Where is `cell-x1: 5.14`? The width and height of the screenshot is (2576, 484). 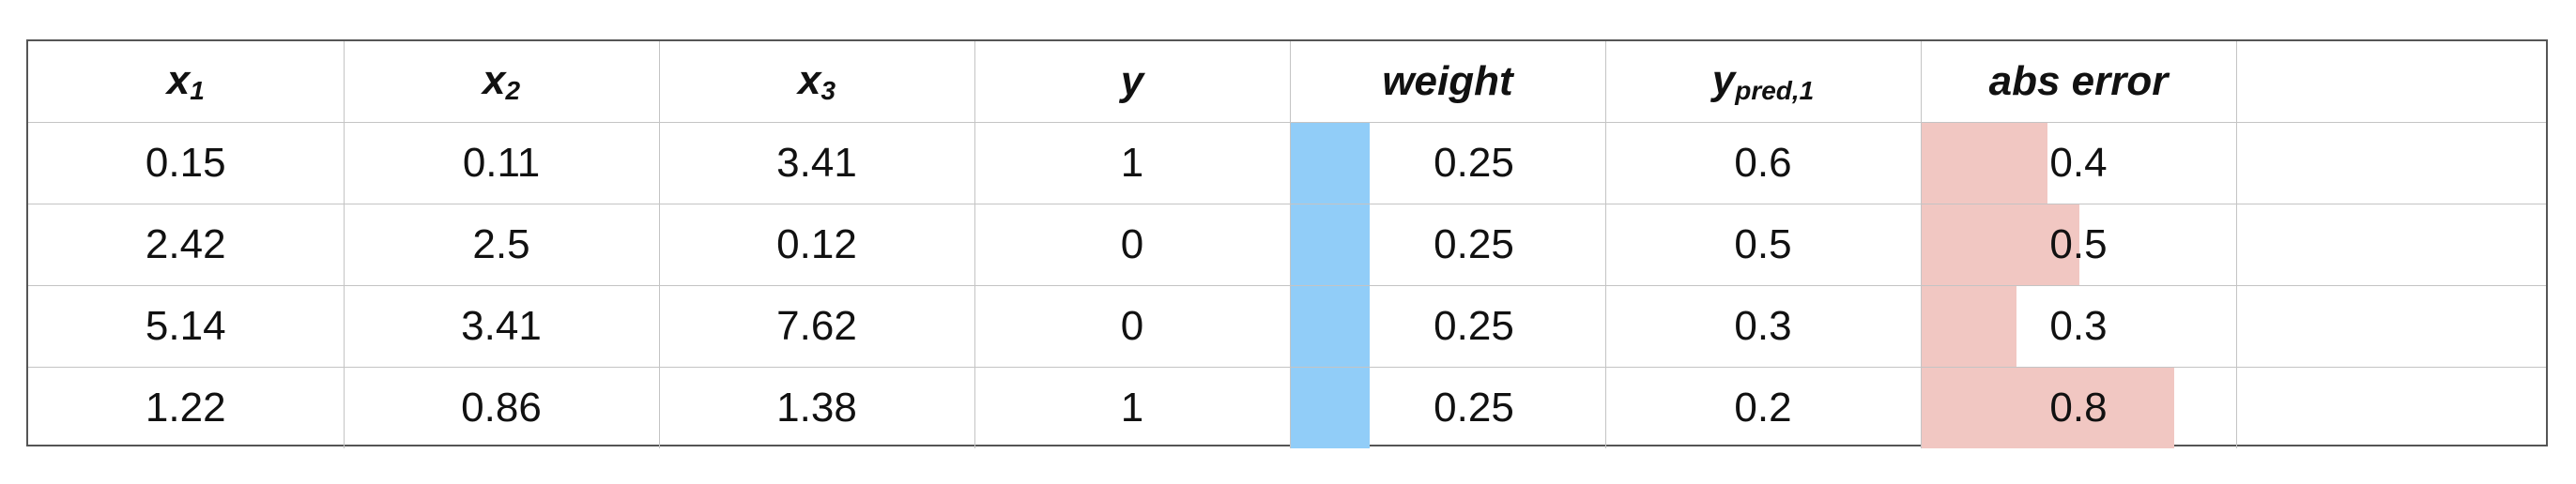
cell-x1: 5.14 is located at coordinates (186, 326).